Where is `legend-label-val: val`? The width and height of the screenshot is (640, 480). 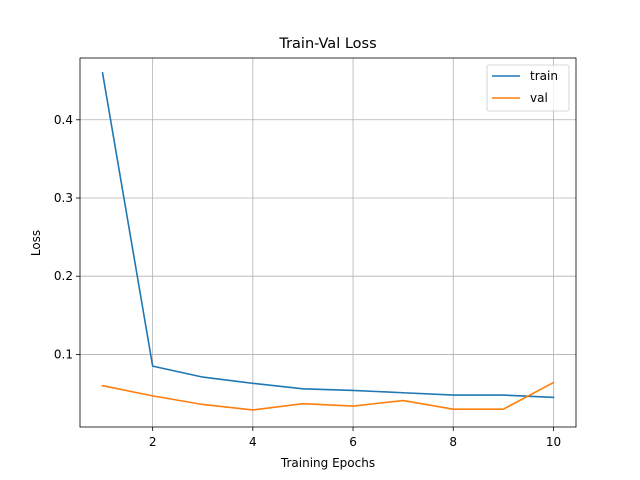
legend-label-val: val is located at coordinates (539, 98).